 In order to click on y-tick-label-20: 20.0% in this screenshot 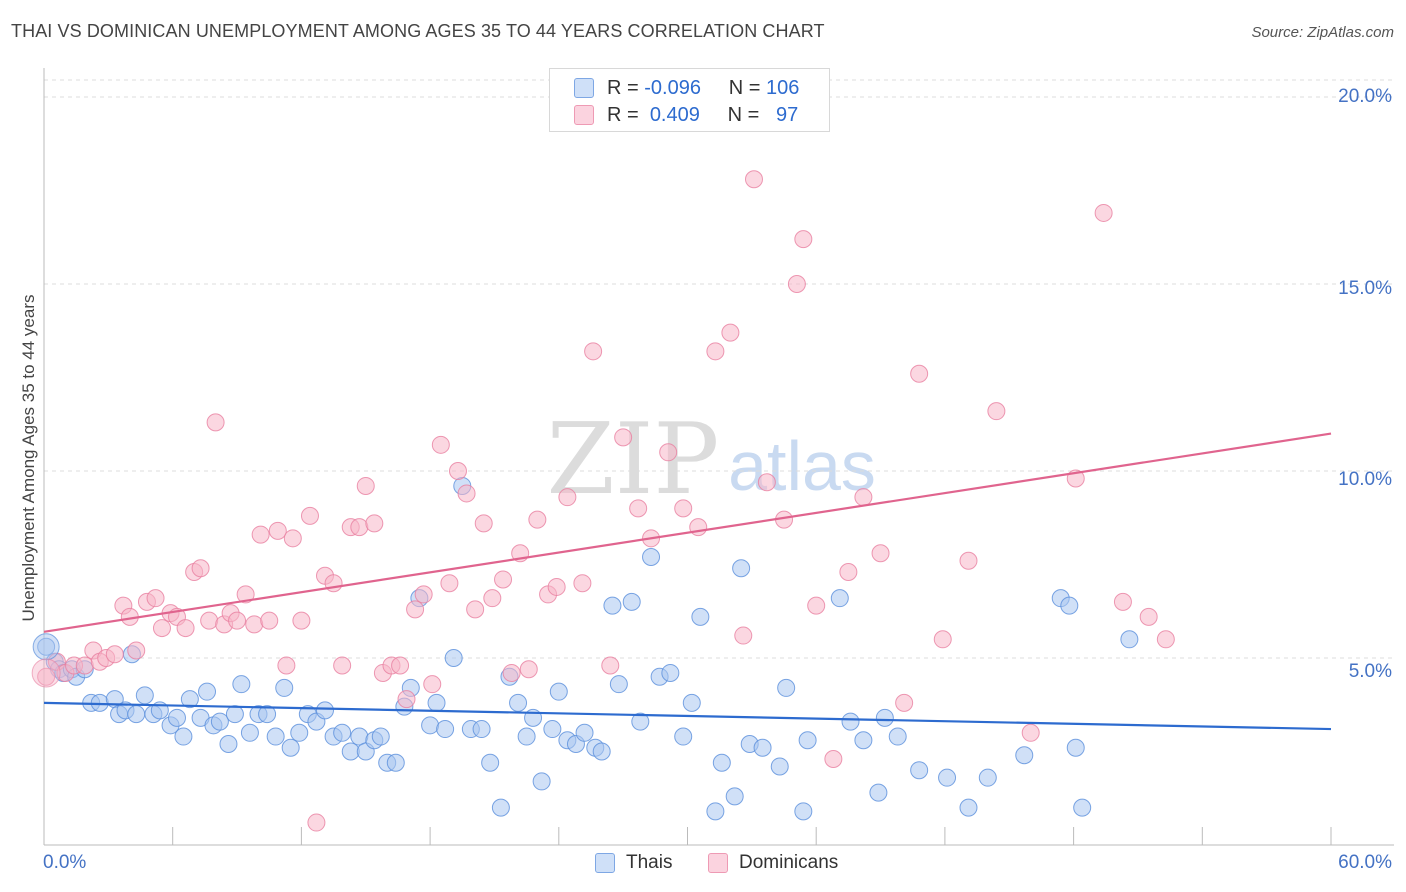, I will do `click(1365, 96)`.